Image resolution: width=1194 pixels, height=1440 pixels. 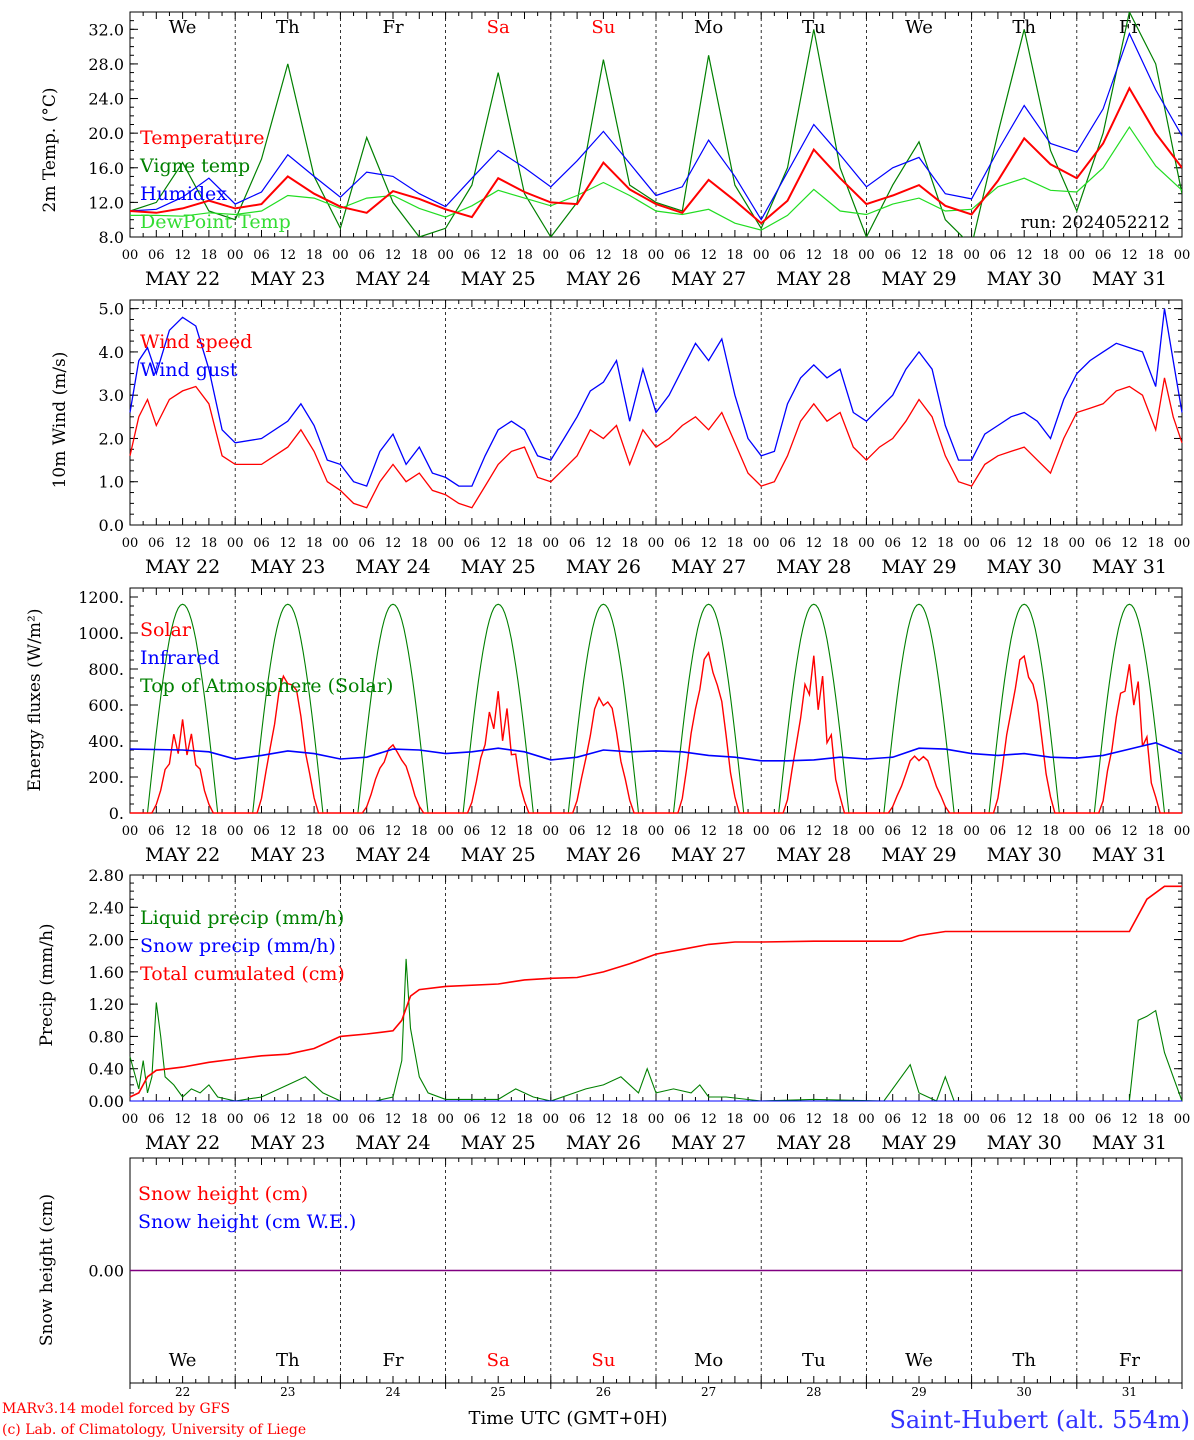 What do you see at coordinates (655, 991) in the screenshot?
I see `total-cumulated-line` at bounding box center [655, 991].